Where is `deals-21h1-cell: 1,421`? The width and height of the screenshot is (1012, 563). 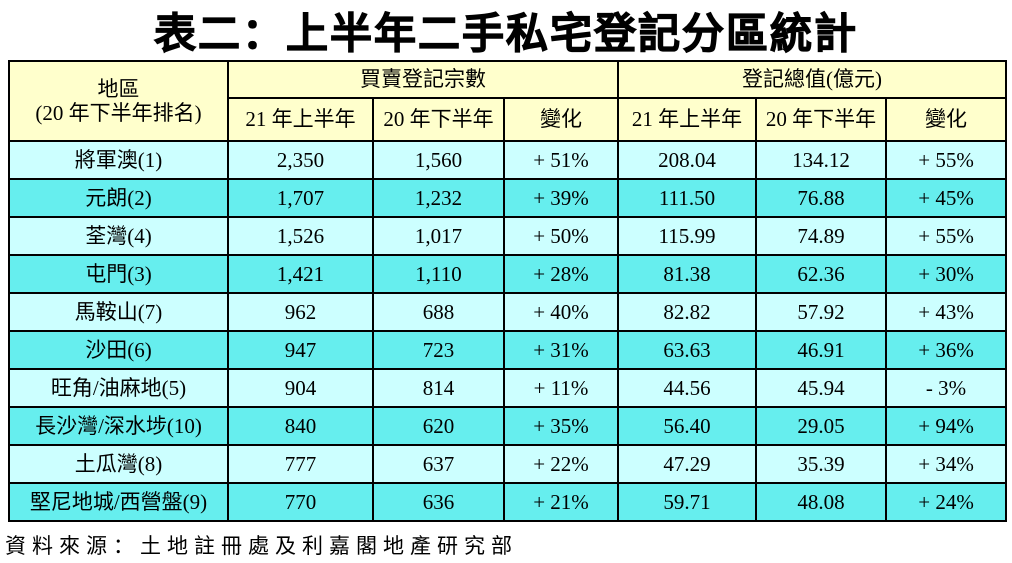
deals-21h1-cell: 1,421 is located at coordinates (300, 274).